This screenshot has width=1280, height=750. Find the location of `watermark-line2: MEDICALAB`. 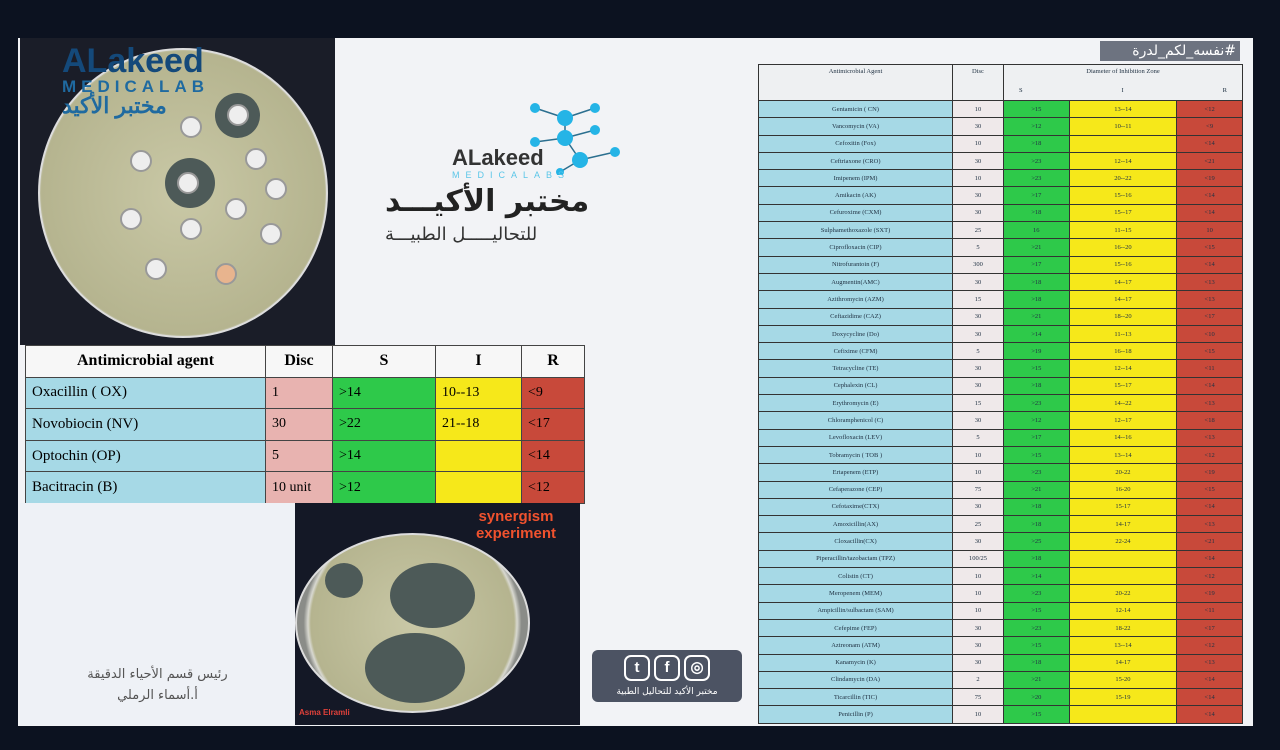

watermark-line2: MEDICALAB is located at coordinates (135, 86).